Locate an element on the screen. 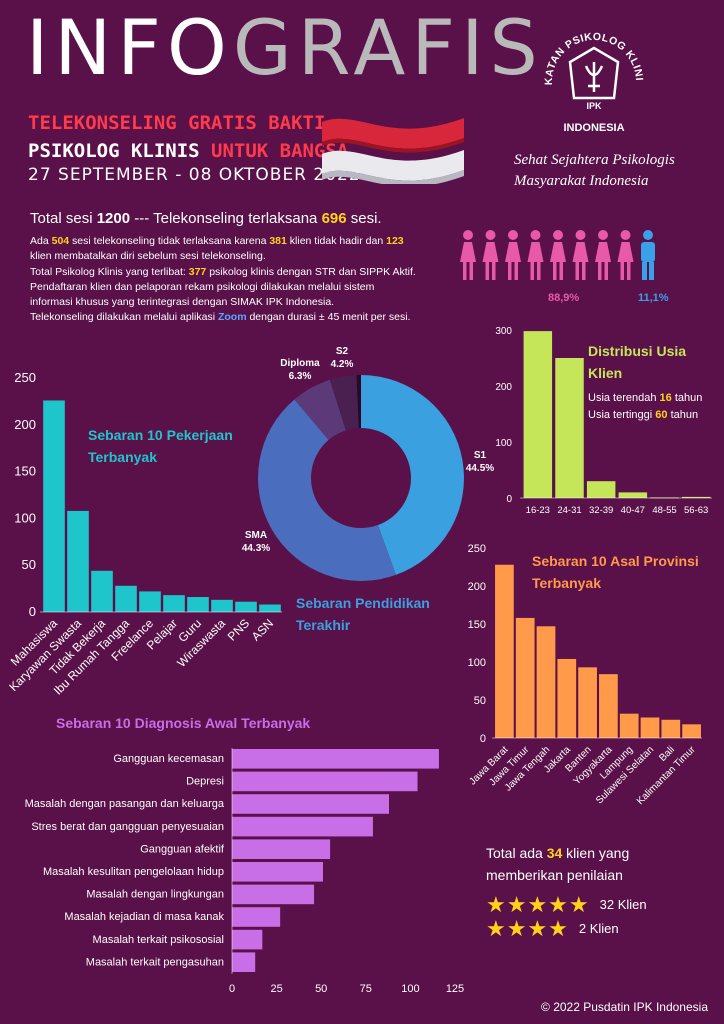 This screenshot has height=1024, width=724. rating-line1: Total ada 34 klien yang is located at coordinates (596, 853).